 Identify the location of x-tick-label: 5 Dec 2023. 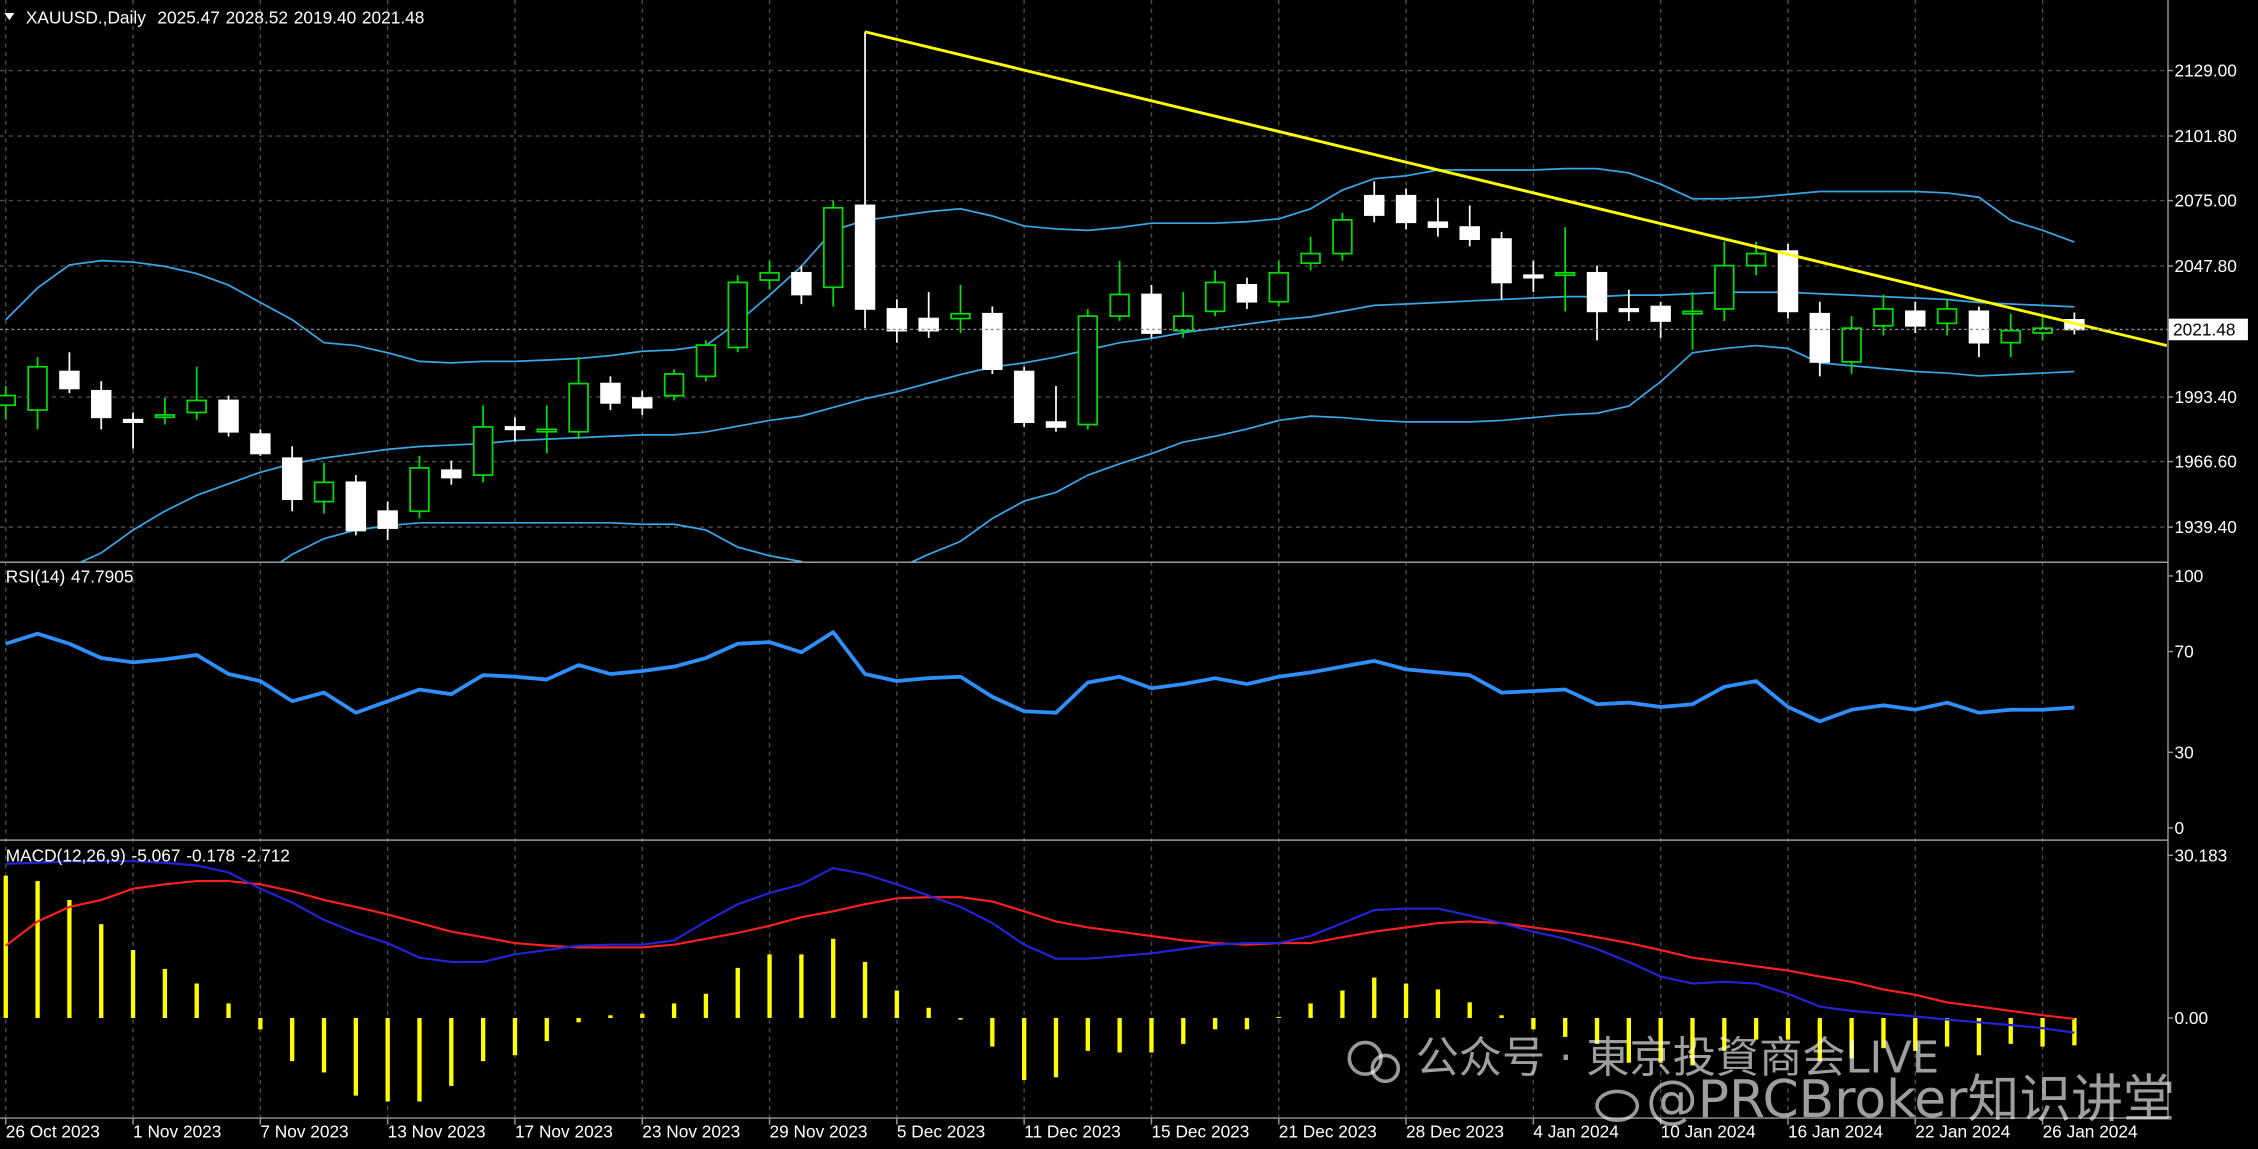
(941, 1132).